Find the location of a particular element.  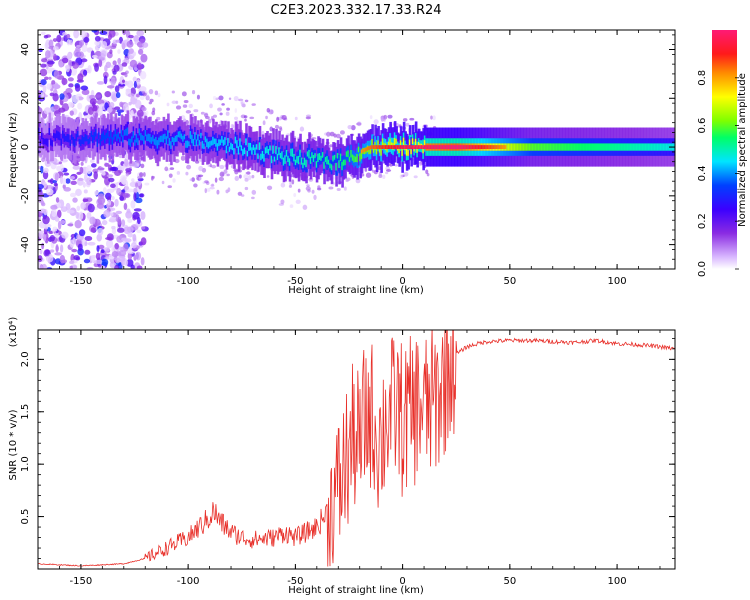

y-tick-label: 0.5 is located at coordinates (25, 517).